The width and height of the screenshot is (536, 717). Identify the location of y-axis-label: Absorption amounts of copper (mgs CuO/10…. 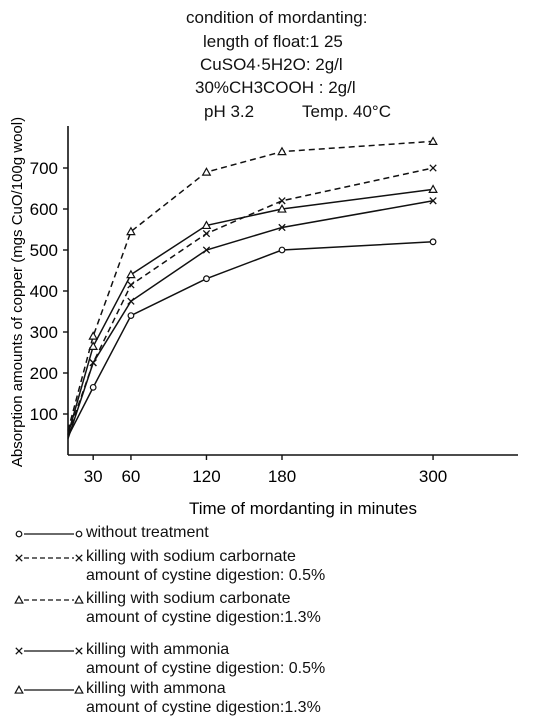
(17, 292).